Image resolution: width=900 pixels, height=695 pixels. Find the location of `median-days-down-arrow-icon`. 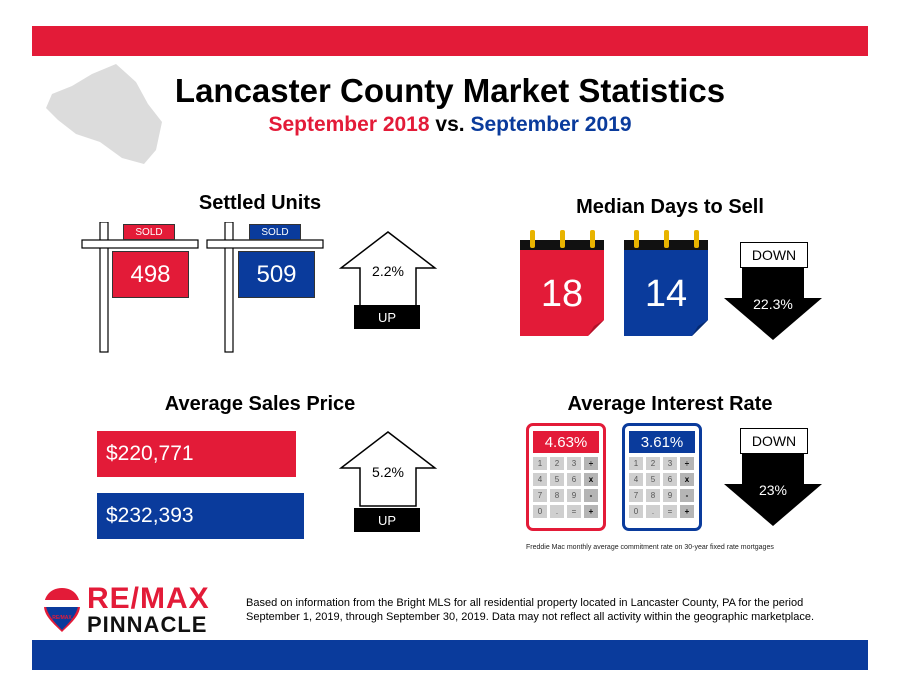

median-days-down-arrow-icon is located at coordinates (773, 304).